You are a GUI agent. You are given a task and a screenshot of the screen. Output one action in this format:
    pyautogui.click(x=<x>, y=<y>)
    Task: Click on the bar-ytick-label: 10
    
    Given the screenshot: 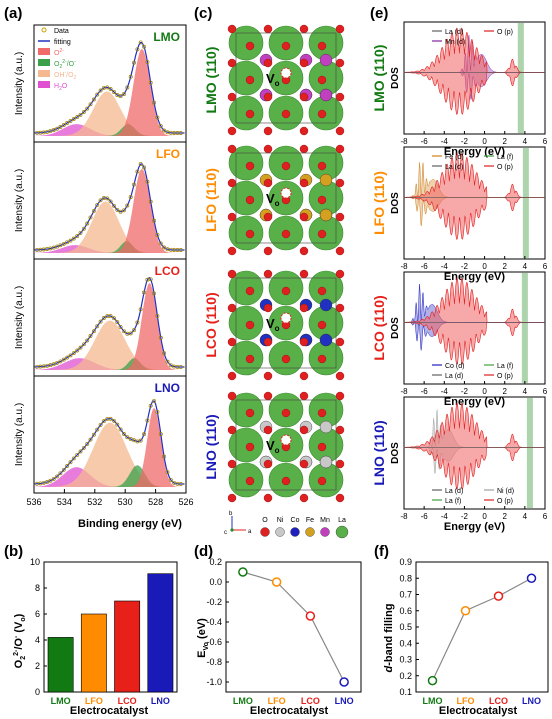 What is the action you would take?
    pyautogui.click(x=35, y=562)
    